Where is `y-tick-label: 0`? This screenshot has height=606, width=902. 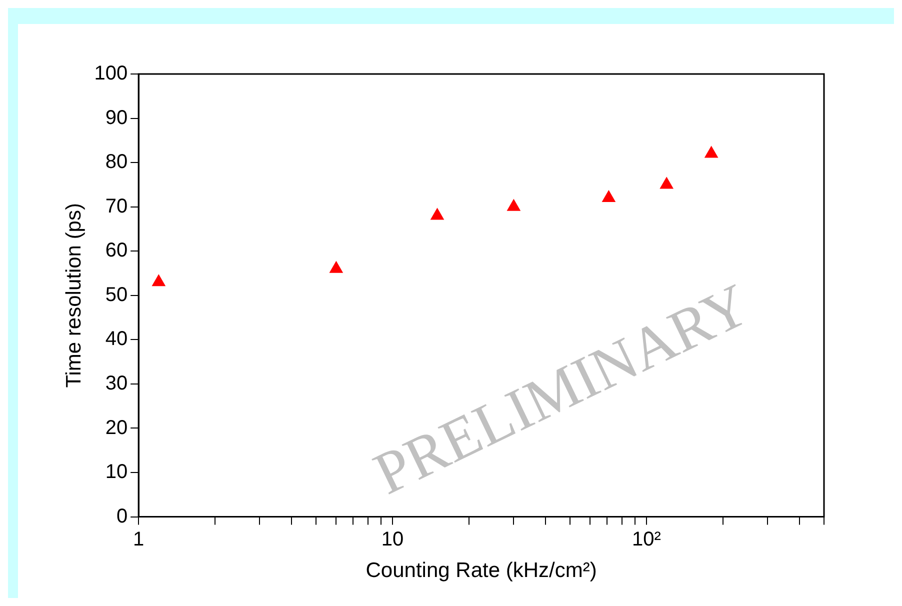
y-tick-label: 0 is located at coordinates (122, 516).